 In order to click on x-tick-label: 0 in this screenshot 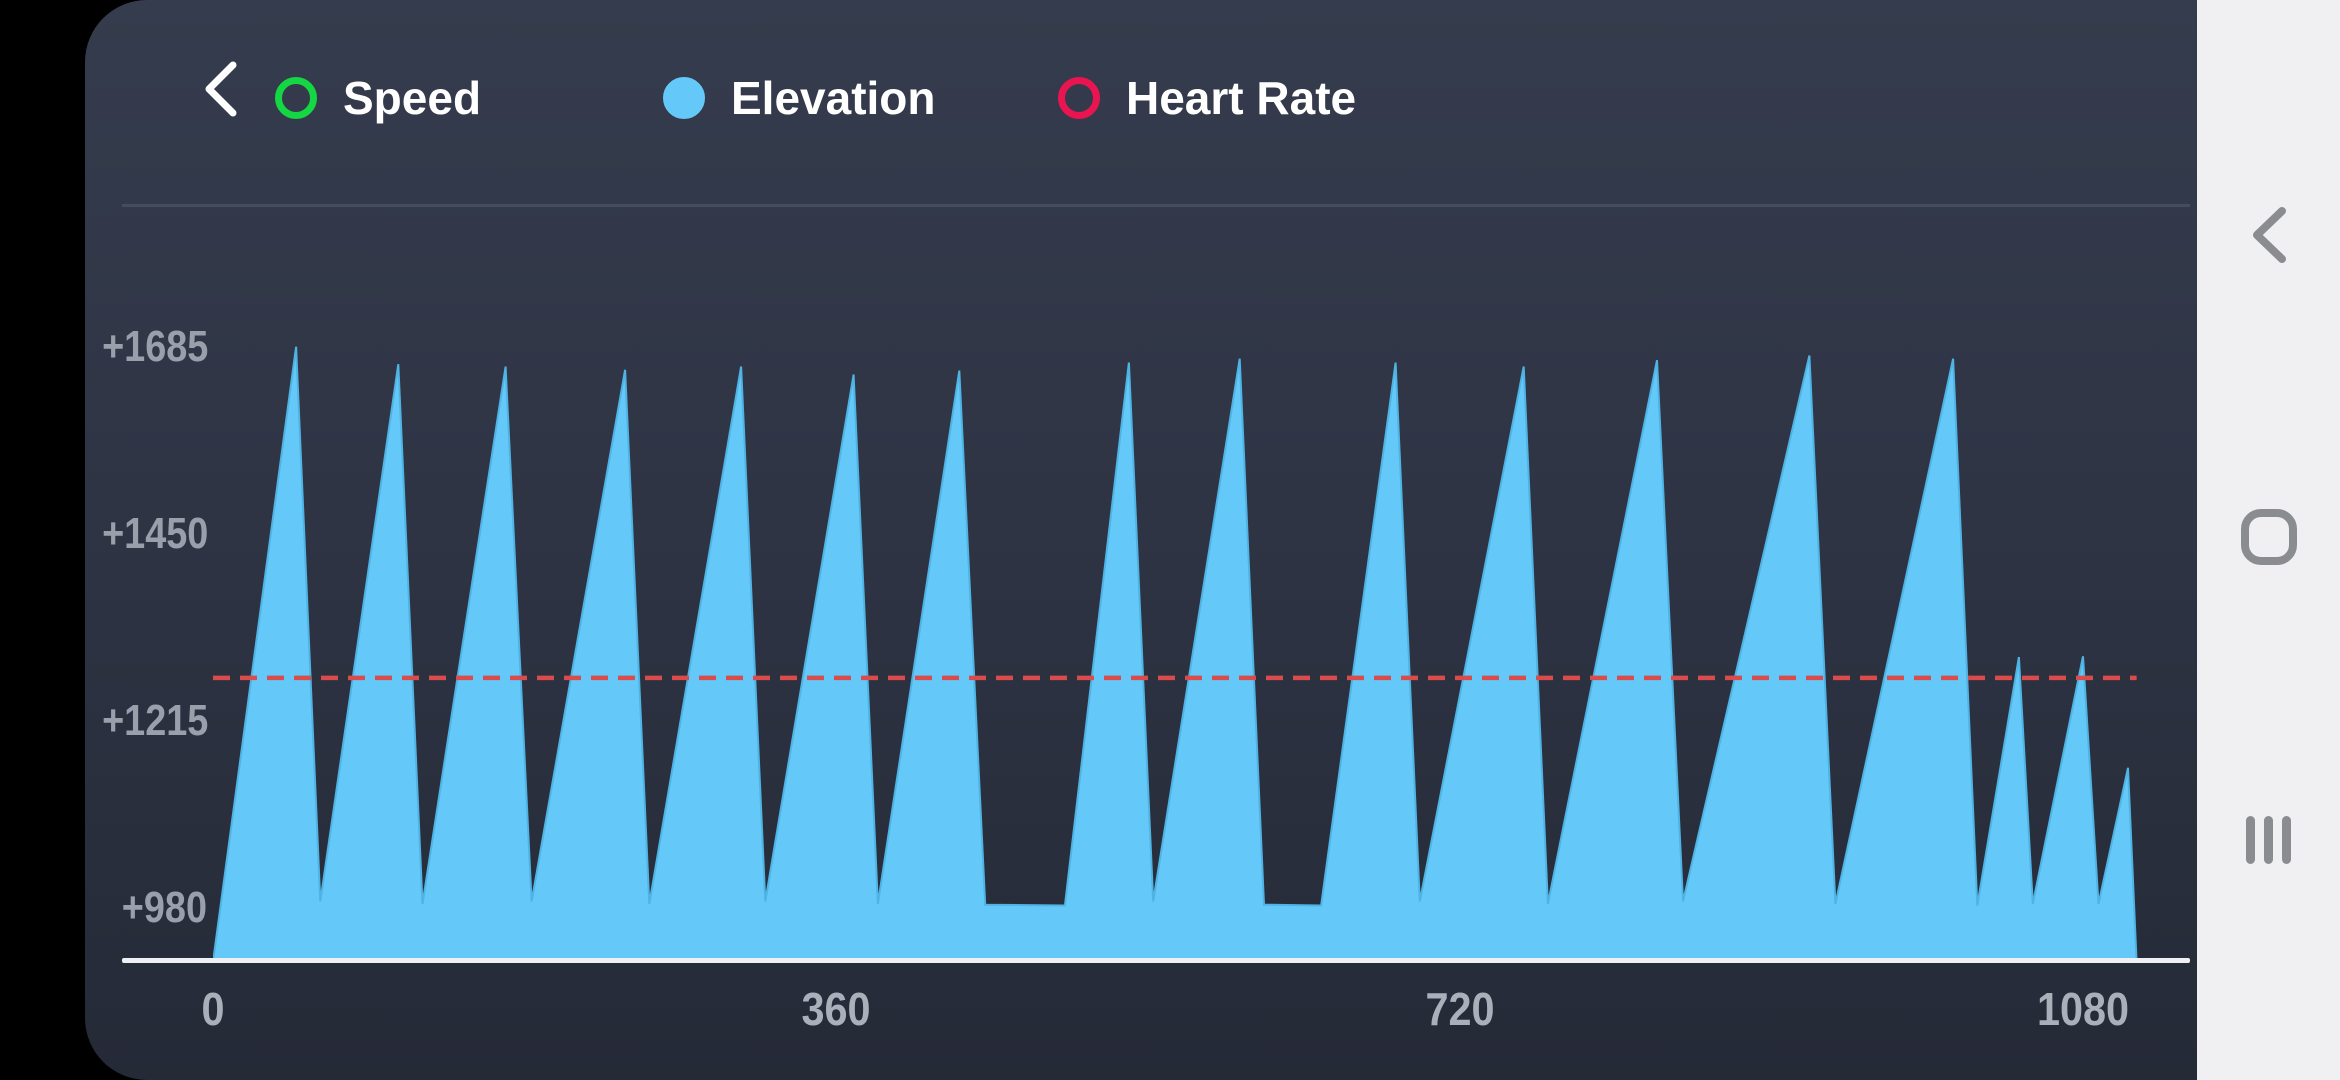, I will do `click(213, 1009)`.